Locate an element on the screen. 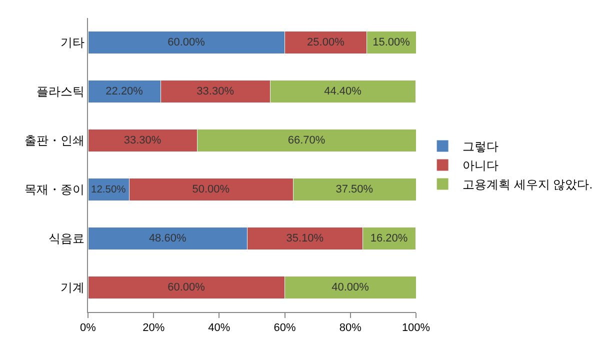  x-tick-label: 0% is located at coordinates (88, 328).